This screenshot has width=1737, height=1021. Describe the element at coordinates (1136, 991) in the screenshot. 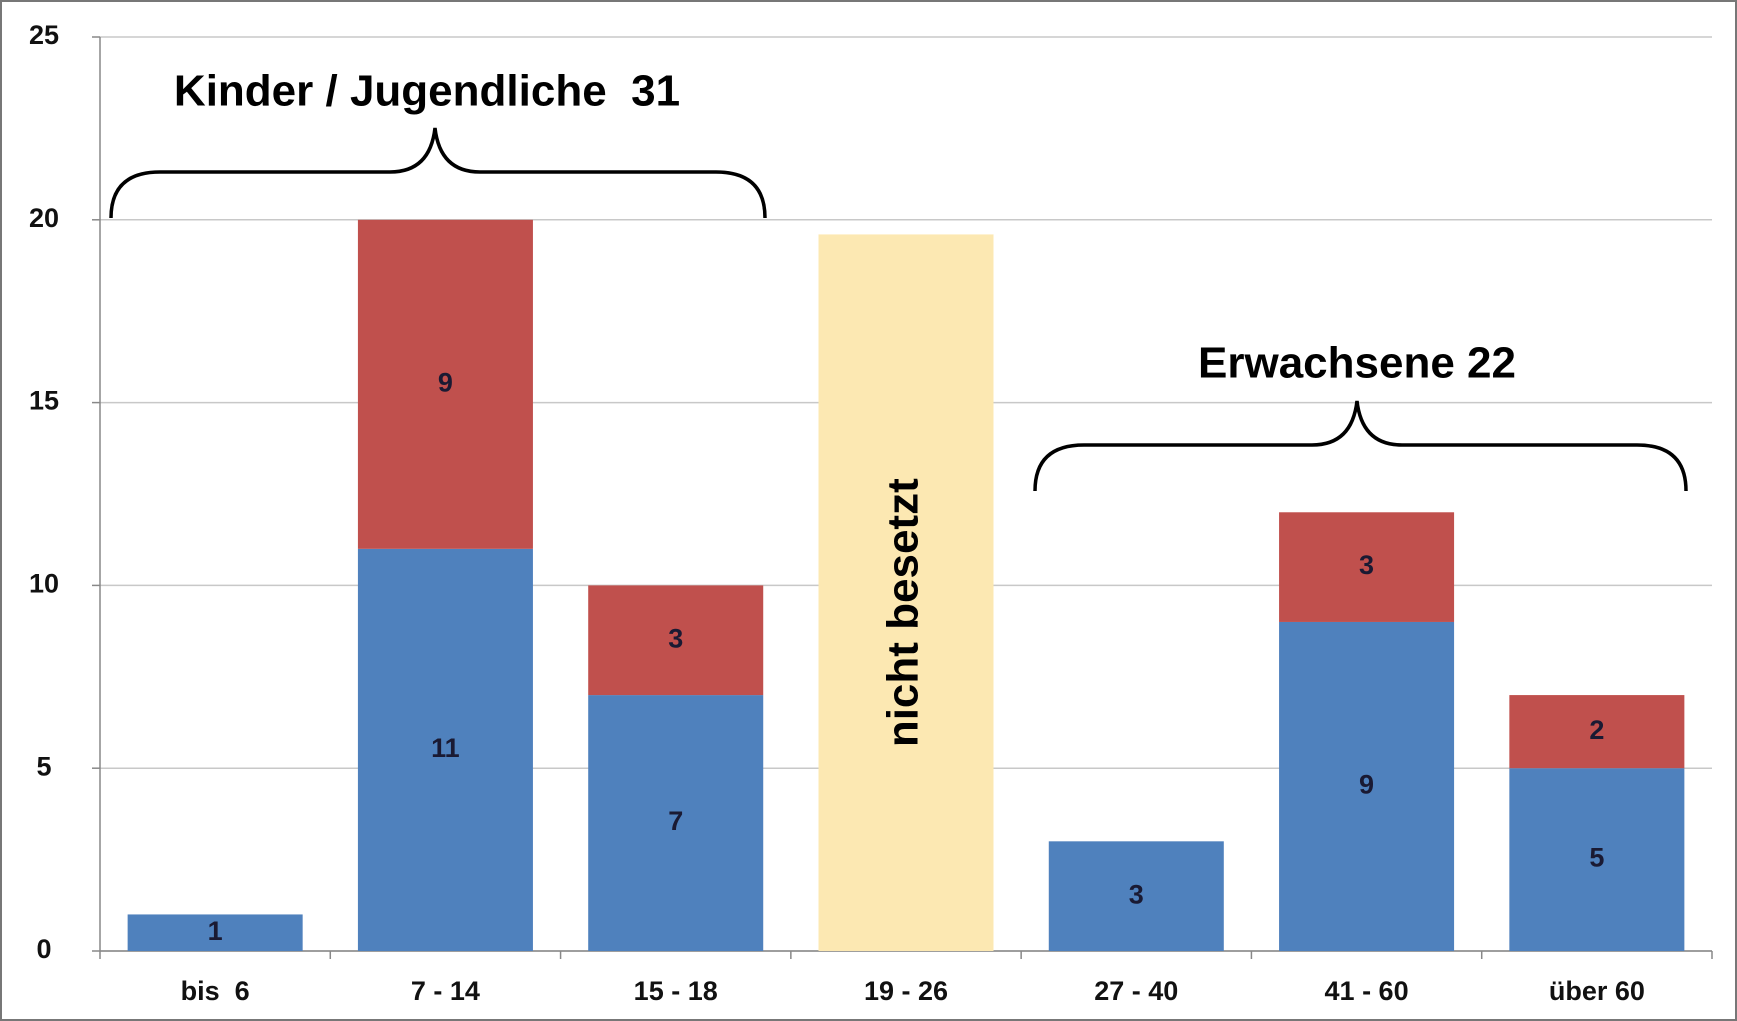

I see `x-tick-label: 27 - 40` at that location.